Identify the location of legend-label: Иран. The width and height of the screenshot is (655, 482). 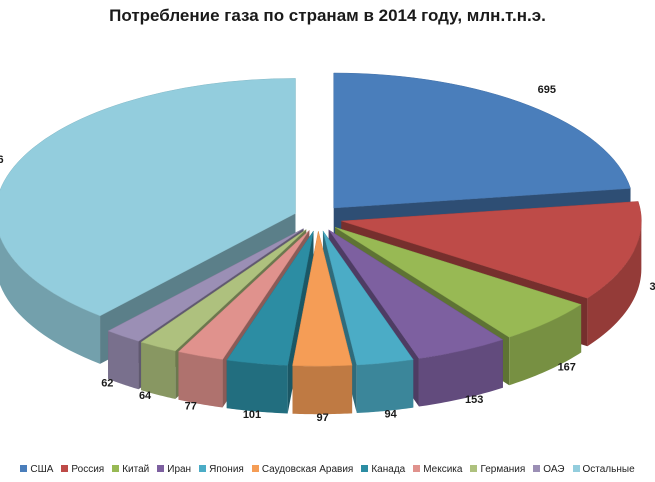
(179, 469).